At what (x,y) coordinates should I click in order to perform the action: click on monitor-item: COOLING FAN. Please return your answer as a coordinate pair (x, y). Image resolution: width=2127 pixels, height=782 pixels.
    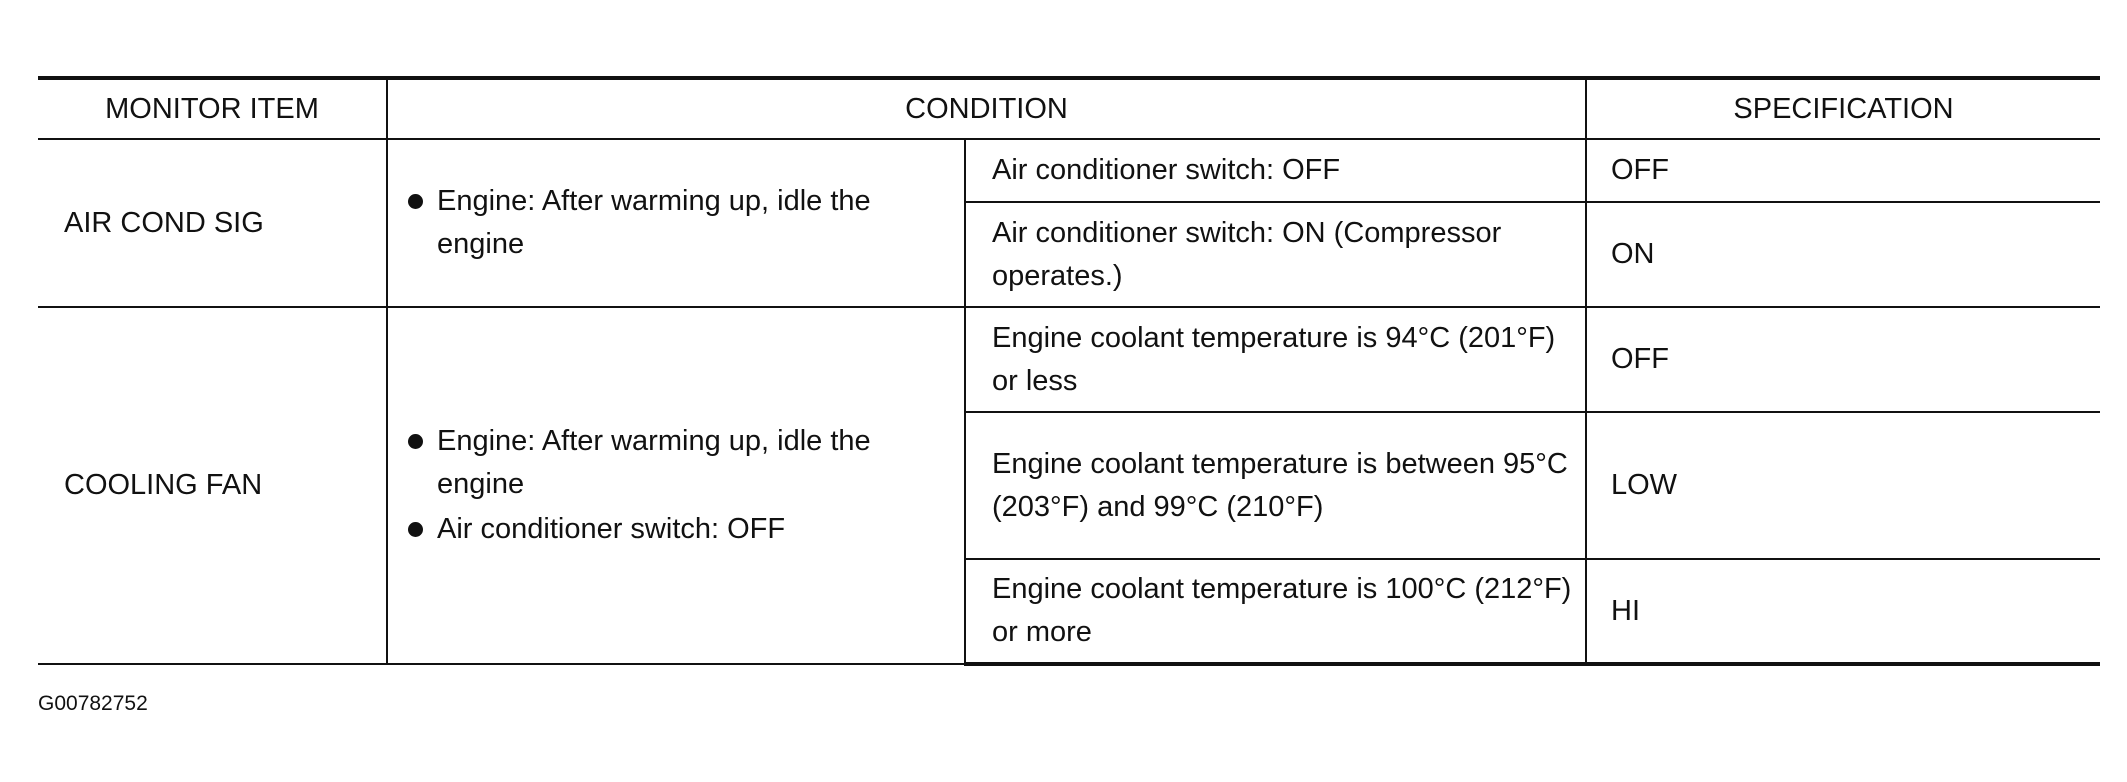
    Looking at the image, I should click on (213, 485).